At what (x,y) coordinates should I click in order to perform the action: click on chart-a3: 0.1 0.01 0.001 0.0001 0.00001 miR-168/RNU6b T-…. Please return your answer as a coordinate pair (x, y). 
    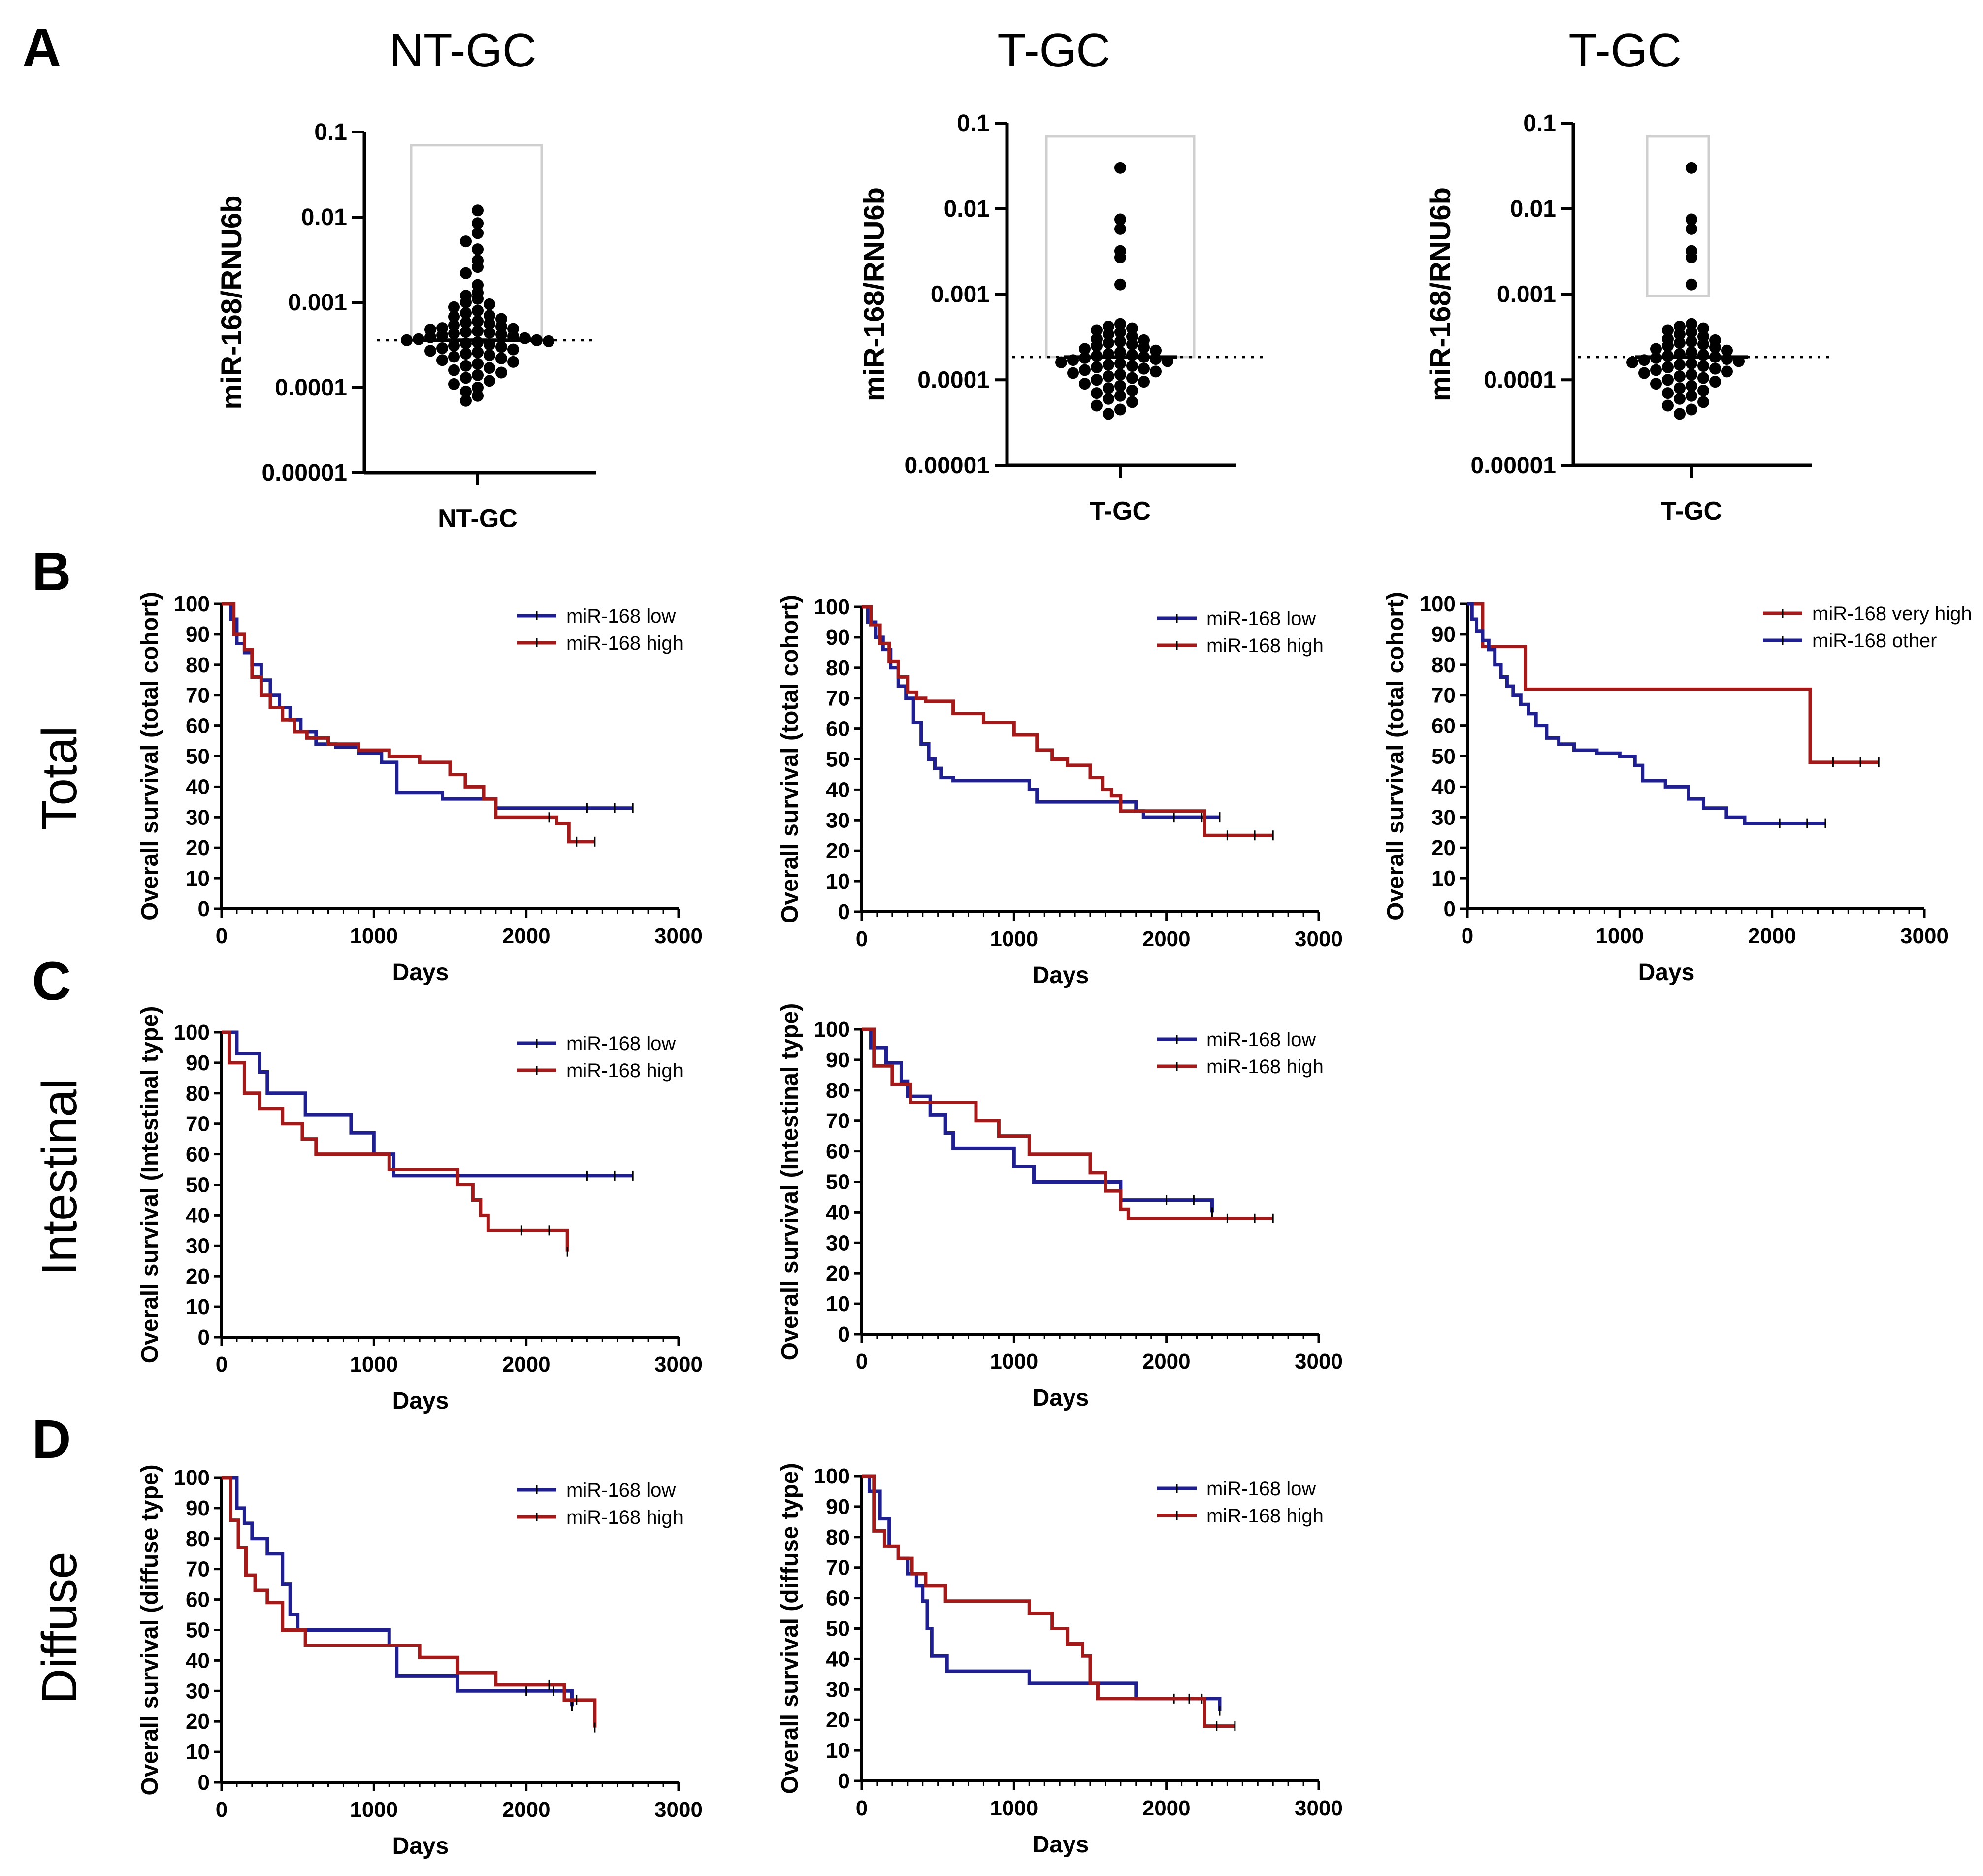
    Looking at the image, I should click on (1629, 318).